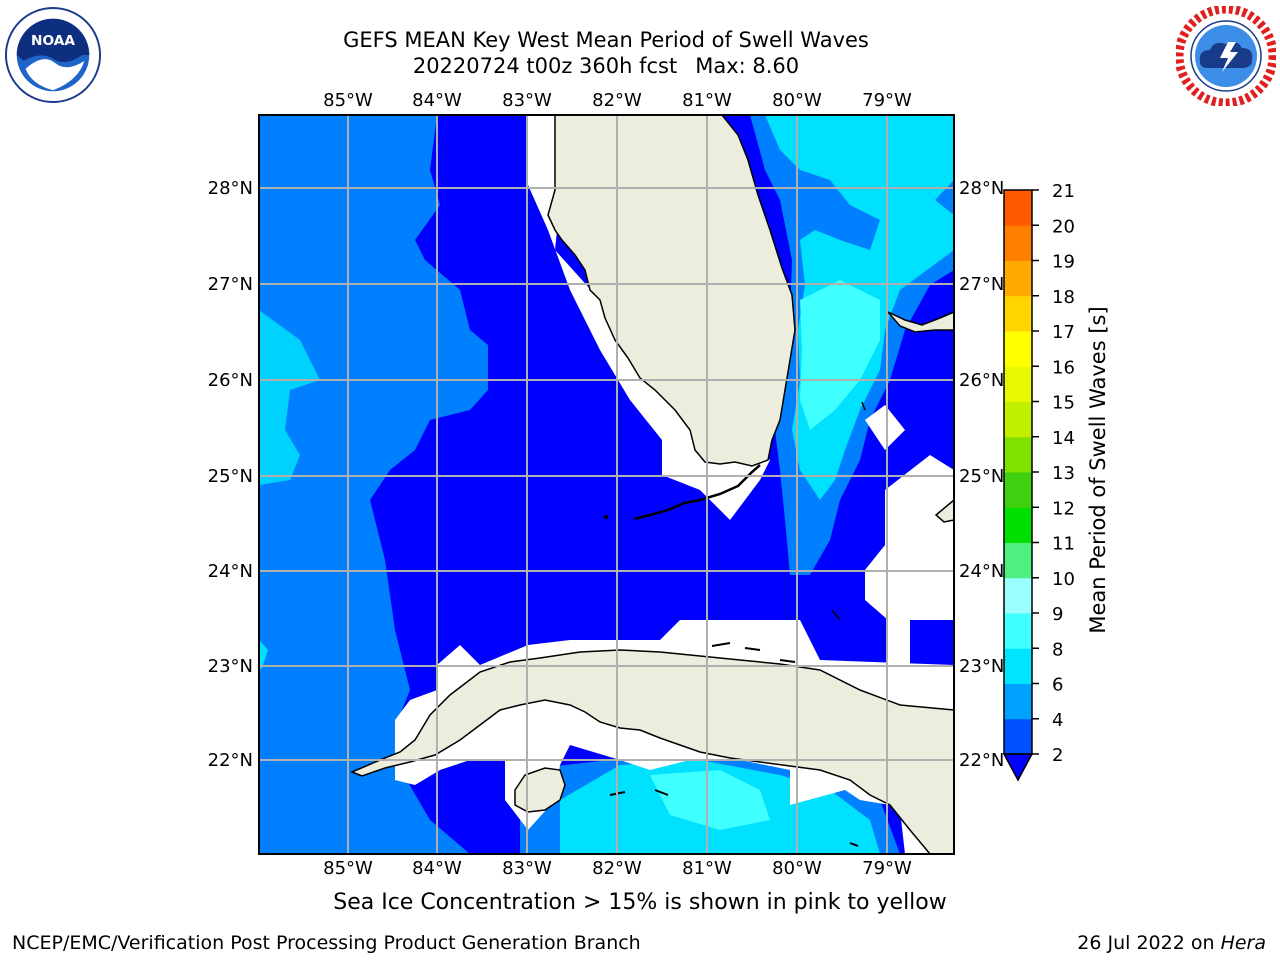 The height and width of the screenshot is (960, 1280). What do you see at coordinates (1063, 508) in the screenshot?
I see `colorbar-tick-label: 12` at bounding box center [1063, 508].